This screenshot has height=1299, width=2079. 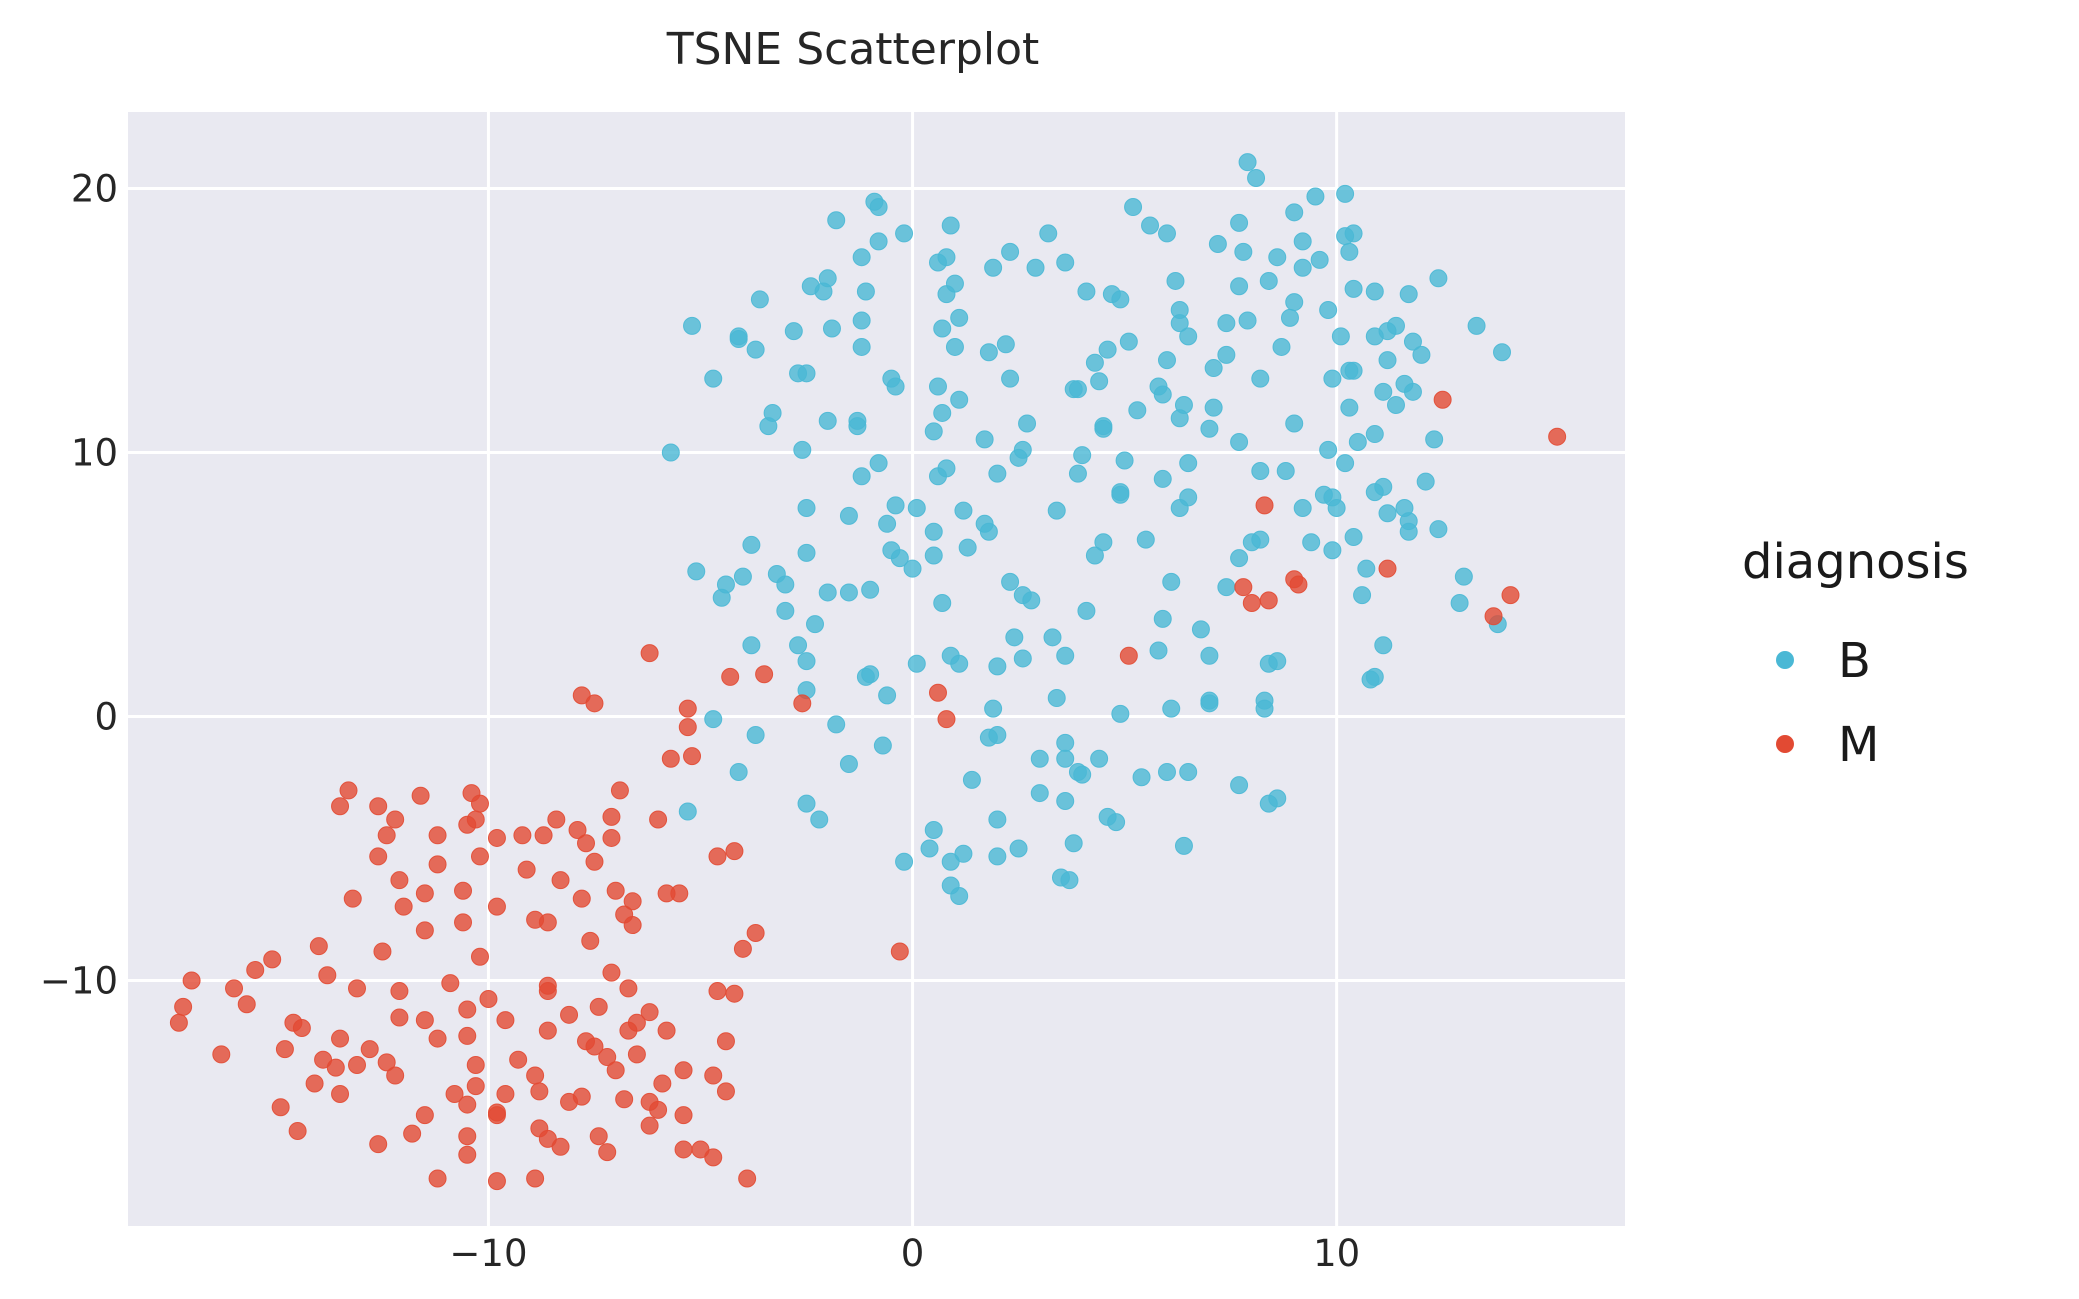 I want to click on x-tick-label: −10, so click(x=488, y=1253).